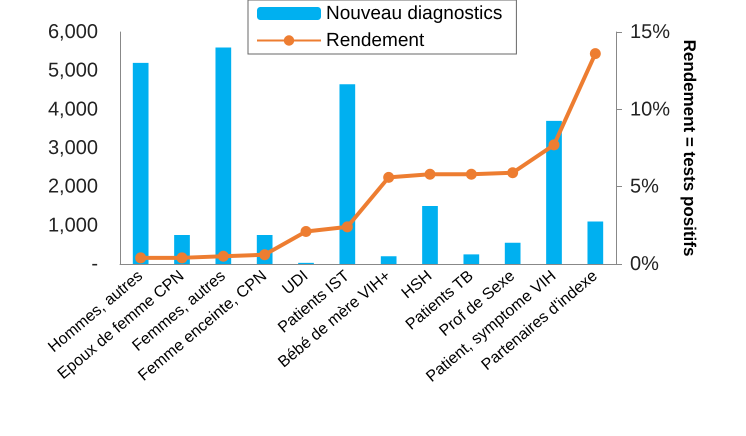 The height and width of the screenshot is (436, 746). I want to click on y-tick-label: 1,000, so click(73, 225).